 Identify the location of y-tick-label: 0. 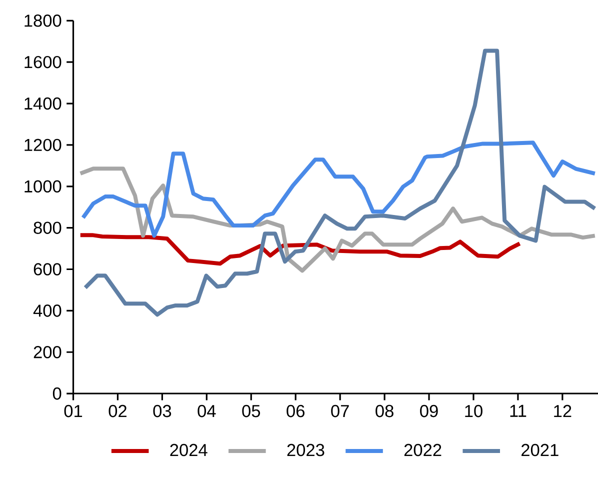
(57, 393).